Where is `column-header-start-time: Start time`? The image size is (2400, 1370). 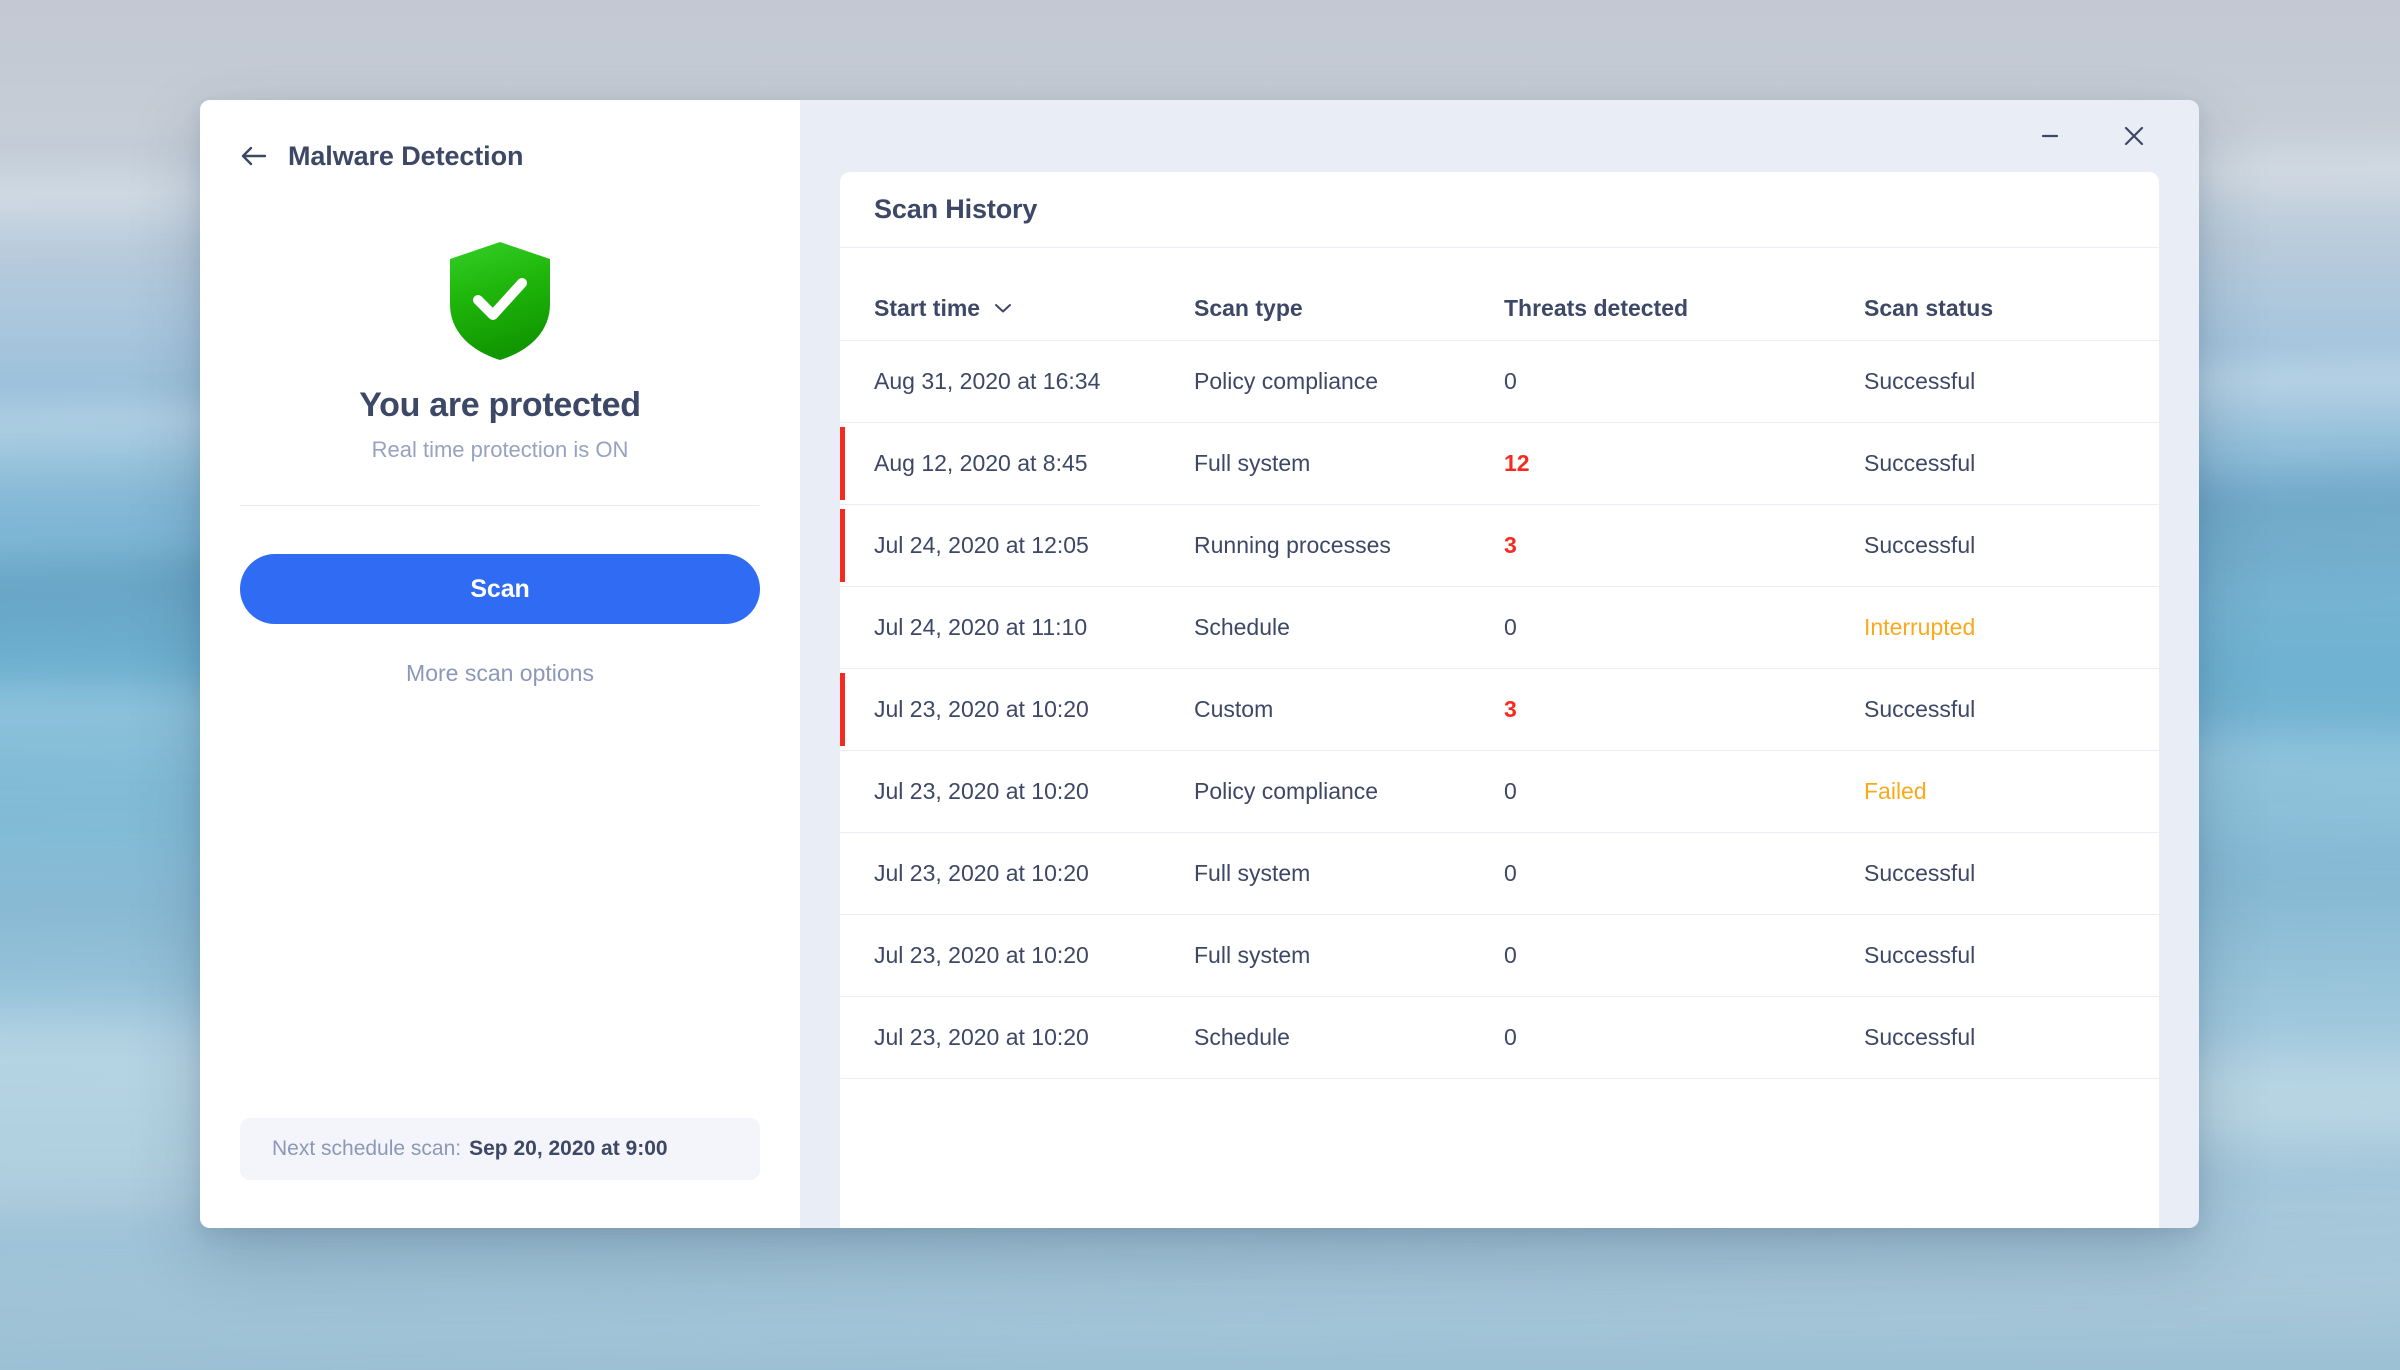
column-header-start-time: Start time is located at coordinates (1000, 294).